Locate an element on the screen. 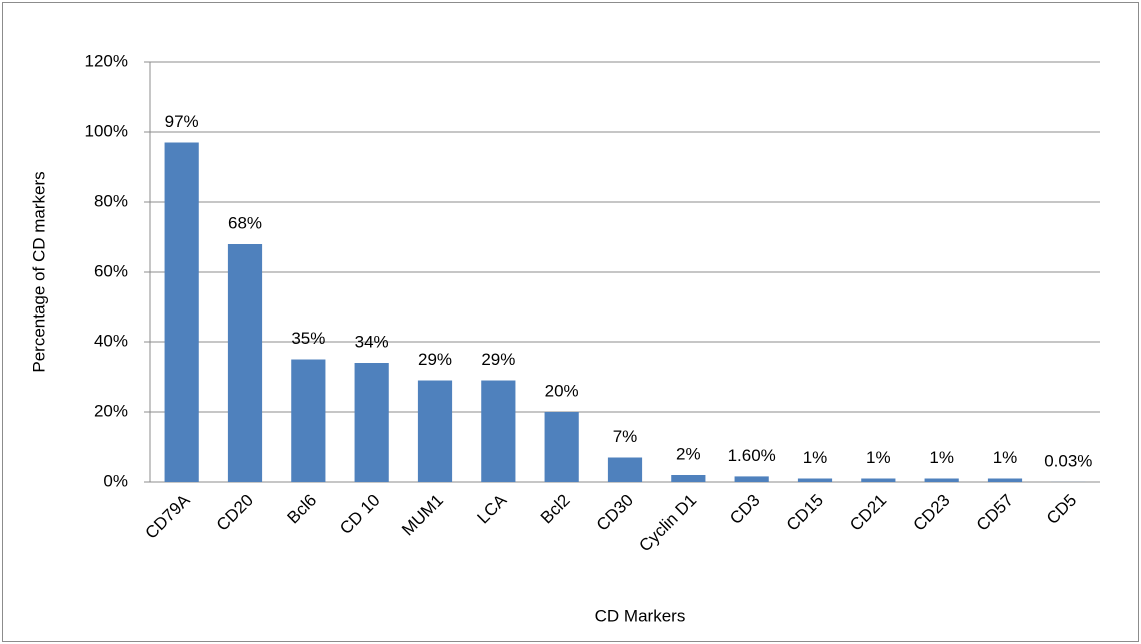  y-tick-label: 80% is located at coordinates (111, 200).